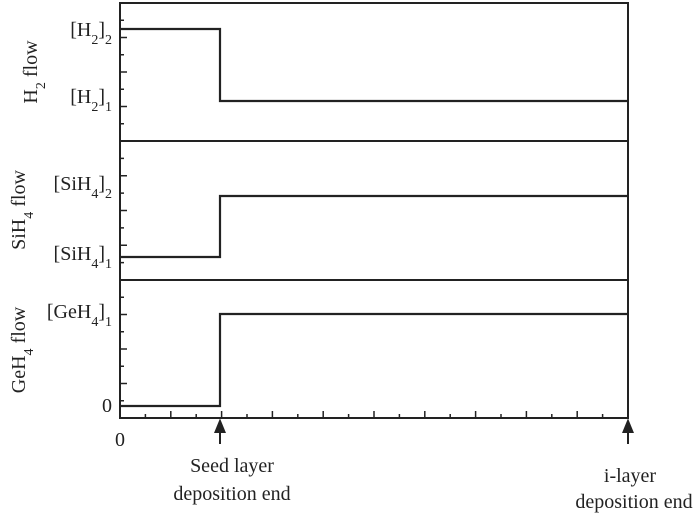 Image resolution: width=700 pixels, height=519 pixels. What do you see at coordinates (231, 494) in the screenshot?
I see `seed-end-label-line2: deposition end` at bounding box center [231, 494].